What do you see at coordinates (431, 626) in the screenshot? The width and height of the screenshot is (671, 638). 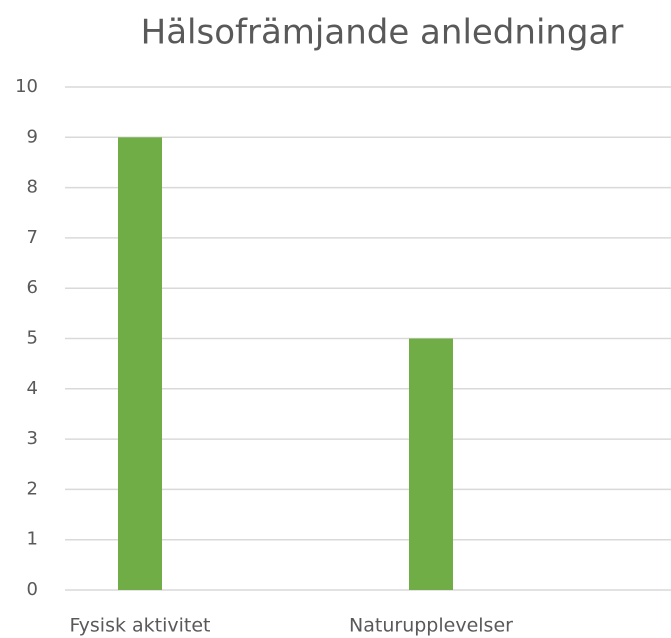 I see `x-tick-label: Naturupplevelser` at bounding box center [431, 626].